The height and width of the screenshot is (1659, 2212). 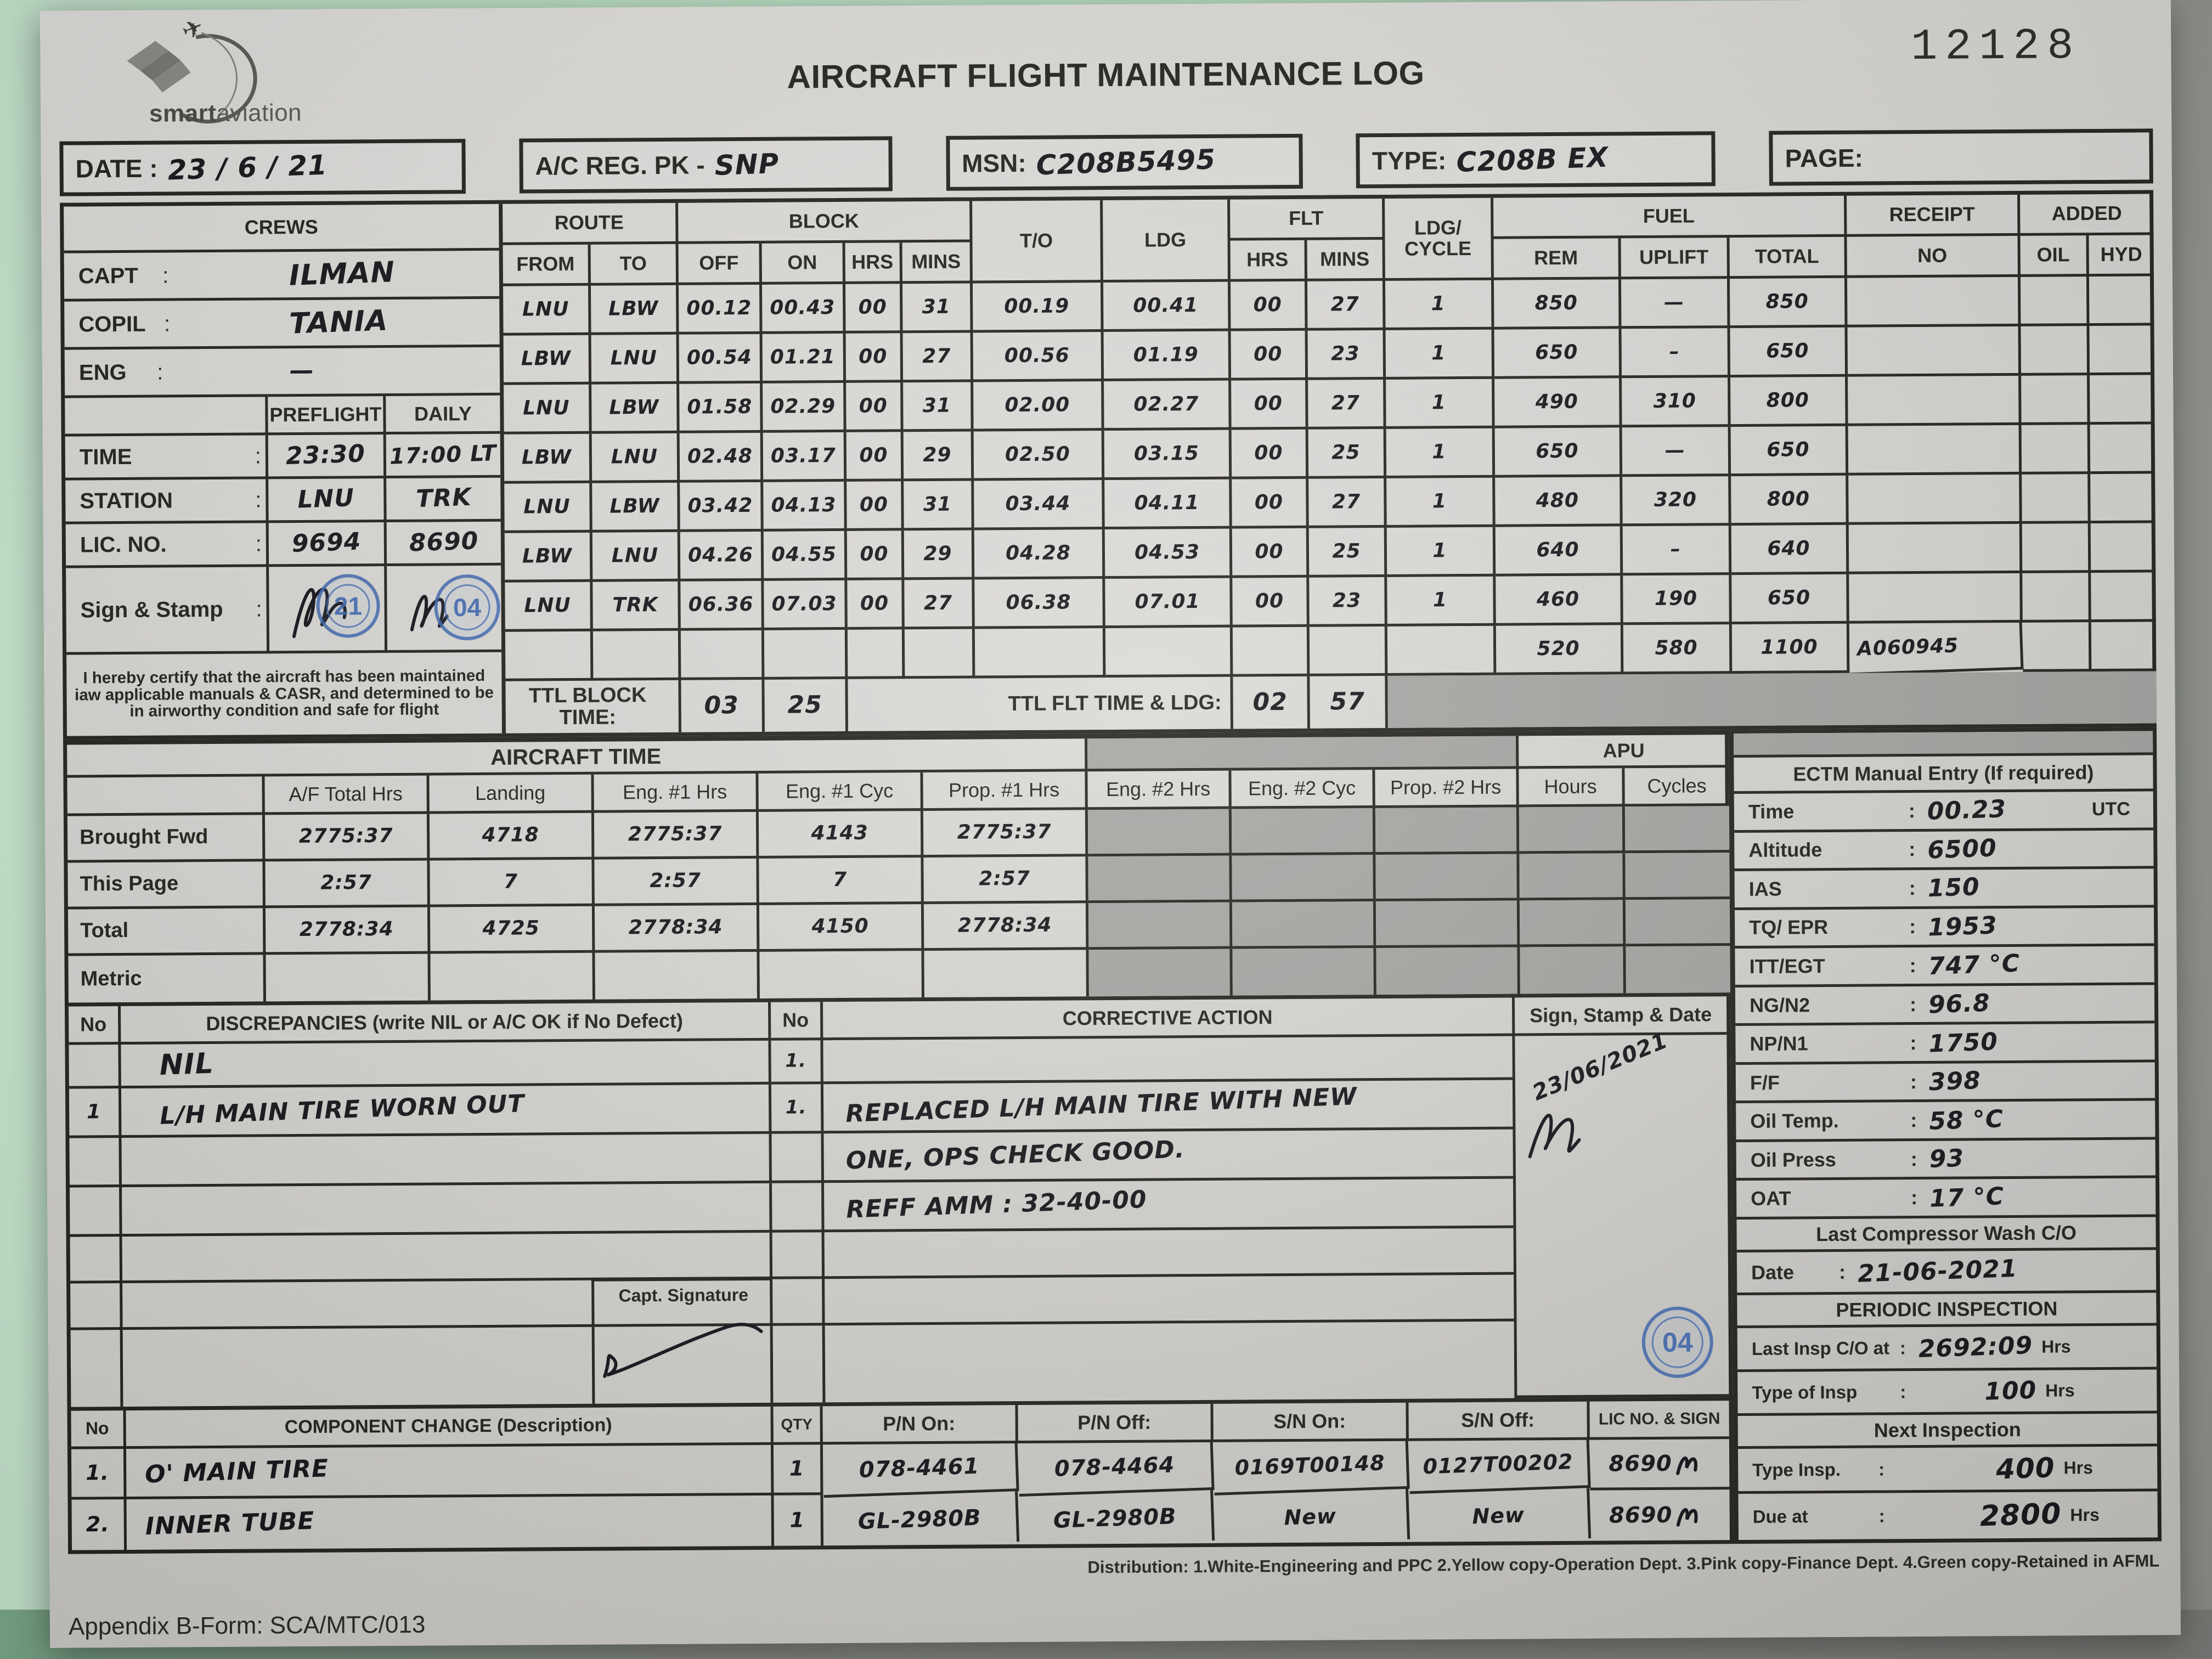 I want to click on at-cell: 7, so click(x=512, y=883).